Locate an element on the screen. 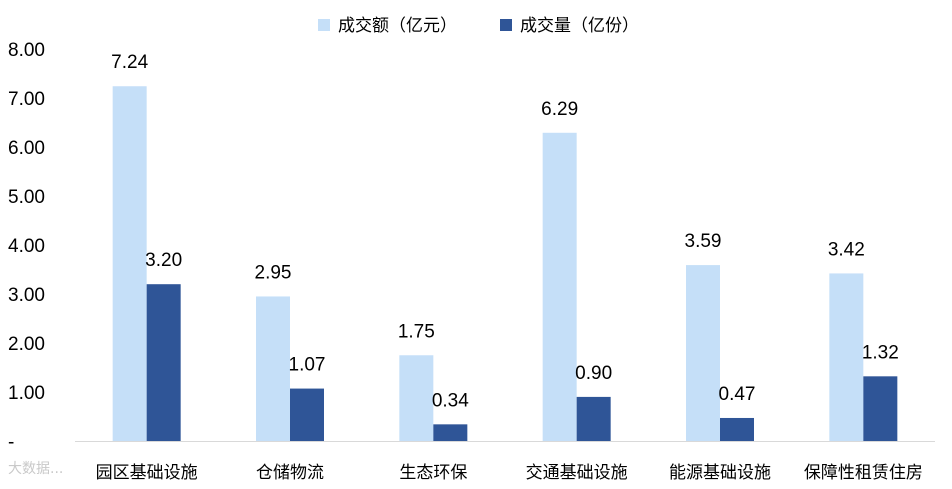 The height and width of the screenshot is (489, 952). y-tick-label: 4.00 is located at coordinates (26, 246).